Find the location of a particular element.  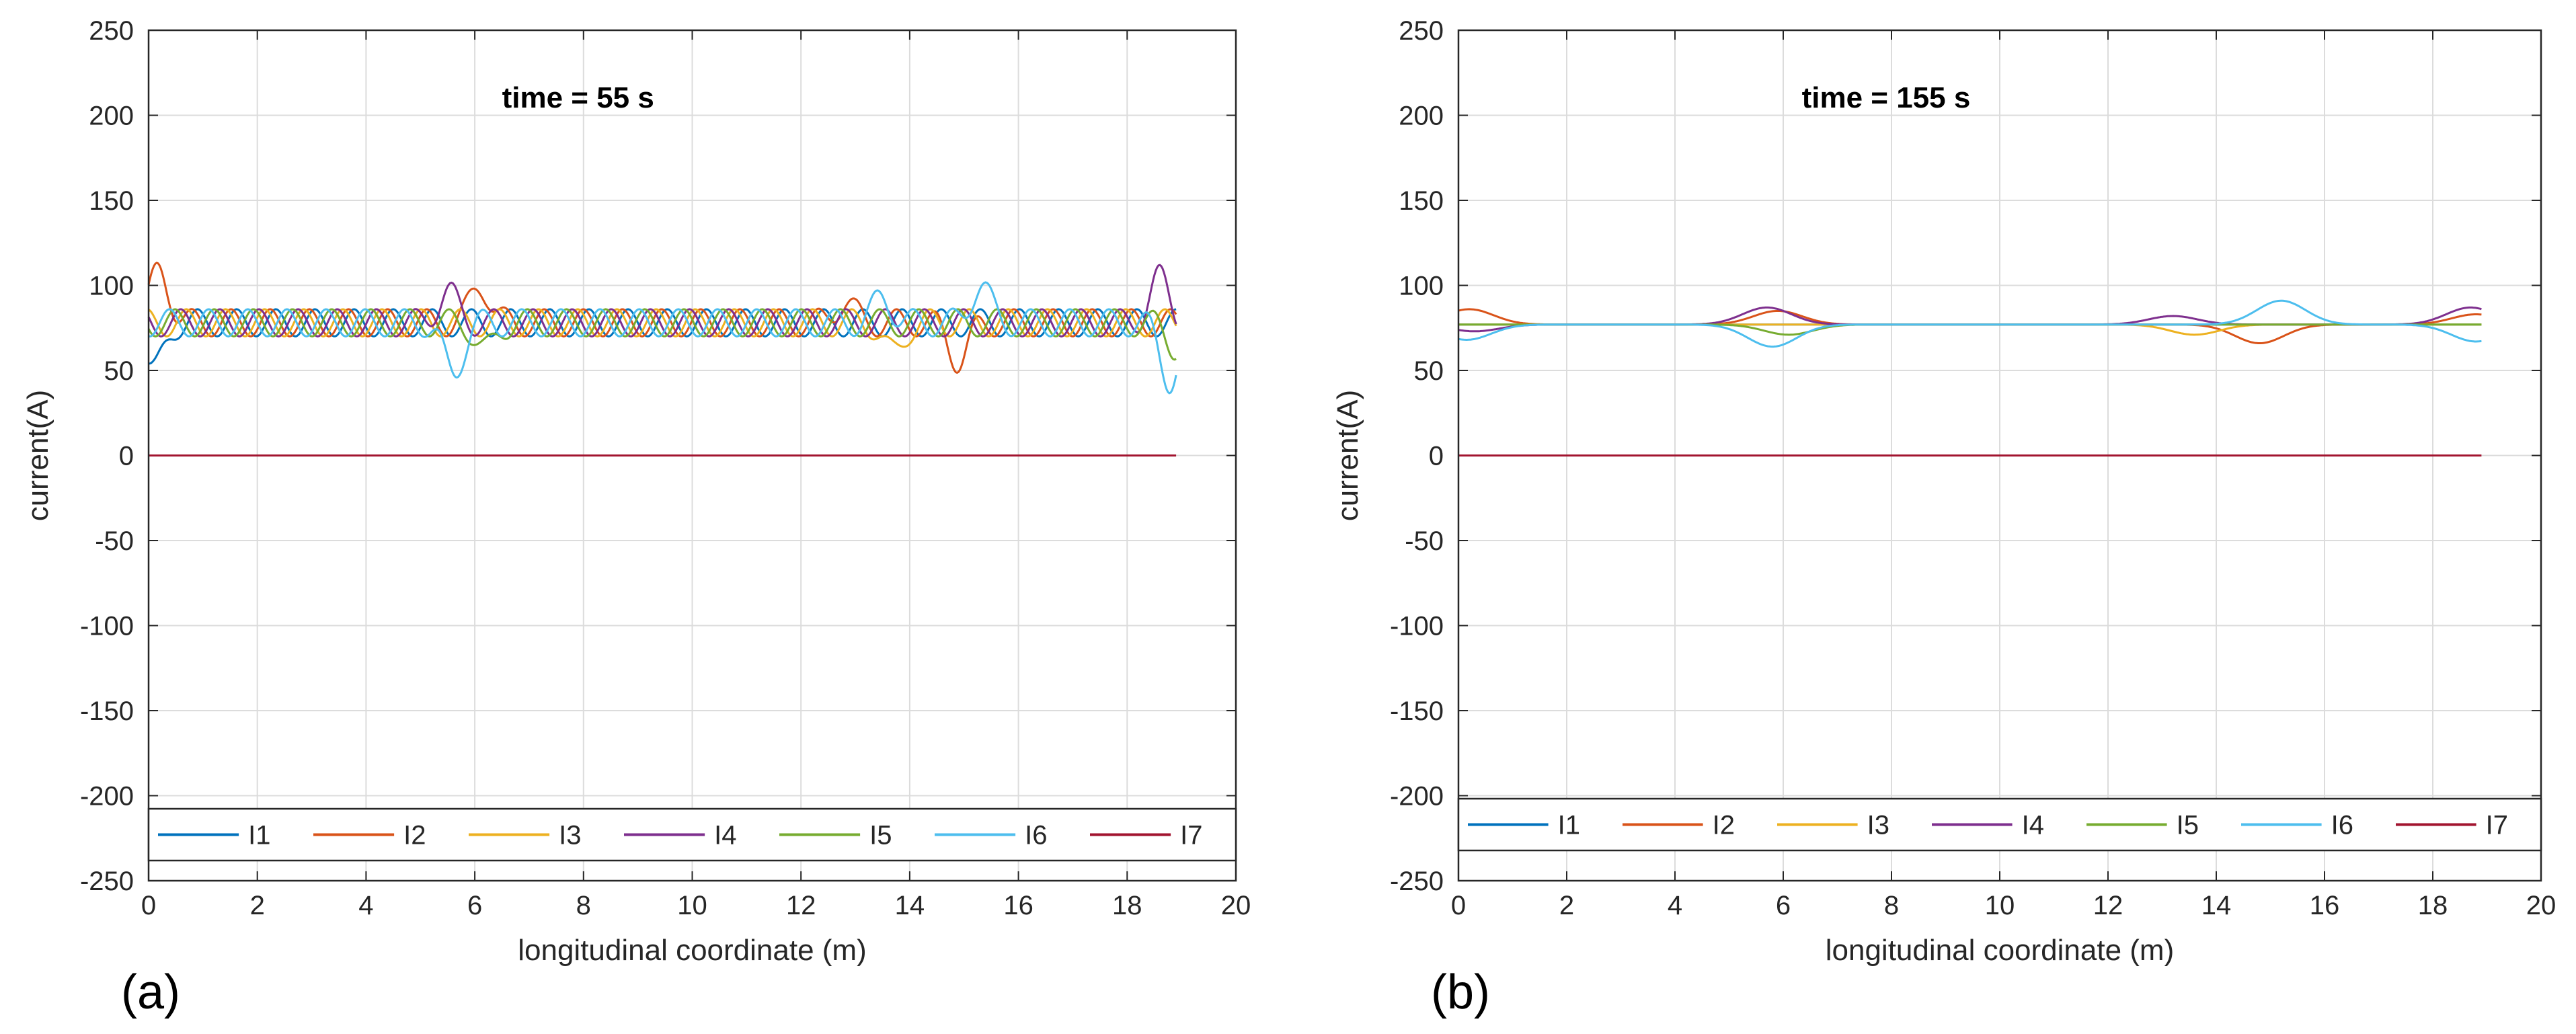

series-line-I1 is located at coordinates (663, 336).